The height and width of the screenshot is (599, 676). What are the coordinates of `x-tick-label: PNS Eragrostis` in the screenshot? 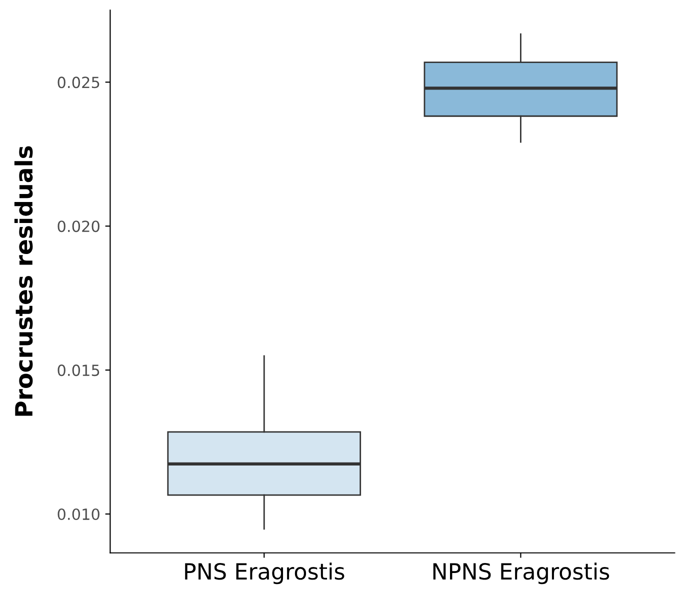 It's located at (264, 573).